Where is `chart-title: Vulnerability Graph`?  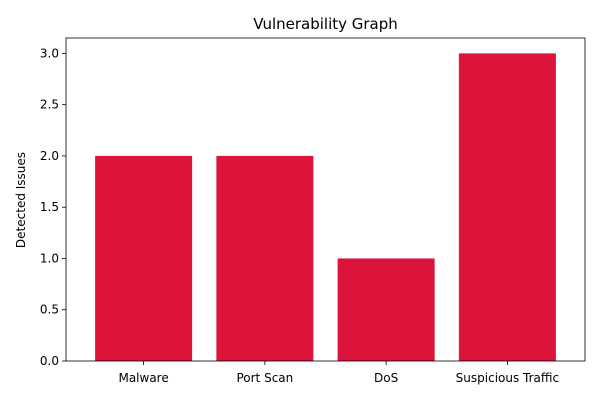
chart-title: Vulnerability Graph is located at coordinates (325, 24).